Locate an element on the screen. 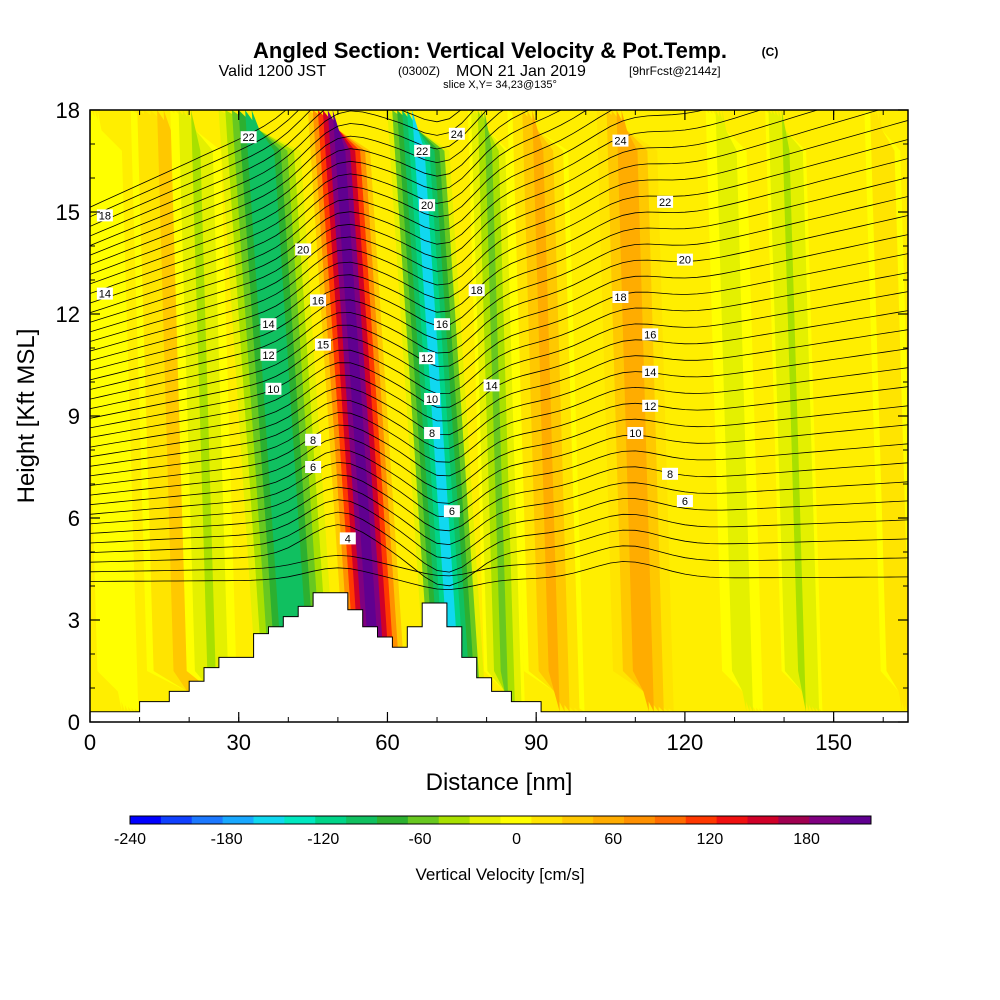 The width and height of the screenshot is (1000, 1000). isentrope-label-text: 10 is located at coordinates (635, 434).